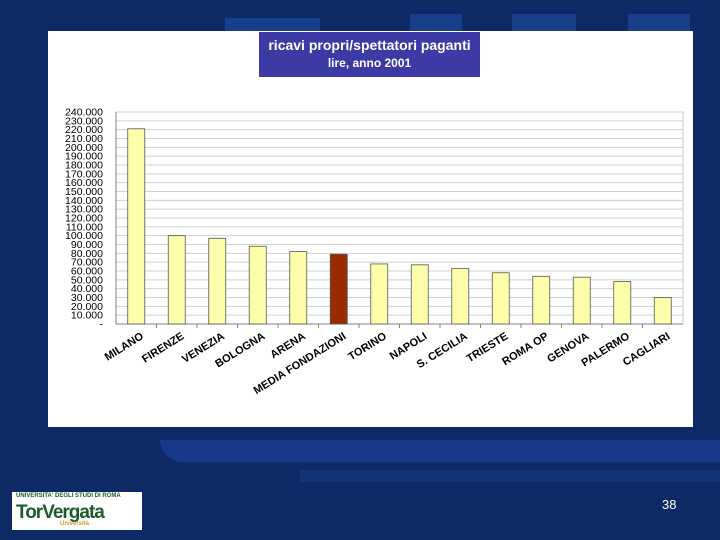 This screenshot has width=720, height=540. What do you see at coordinates (84, 192) in the screenshot?
I see `y-tick-label: 150.000` at bounding box center [84, 192].